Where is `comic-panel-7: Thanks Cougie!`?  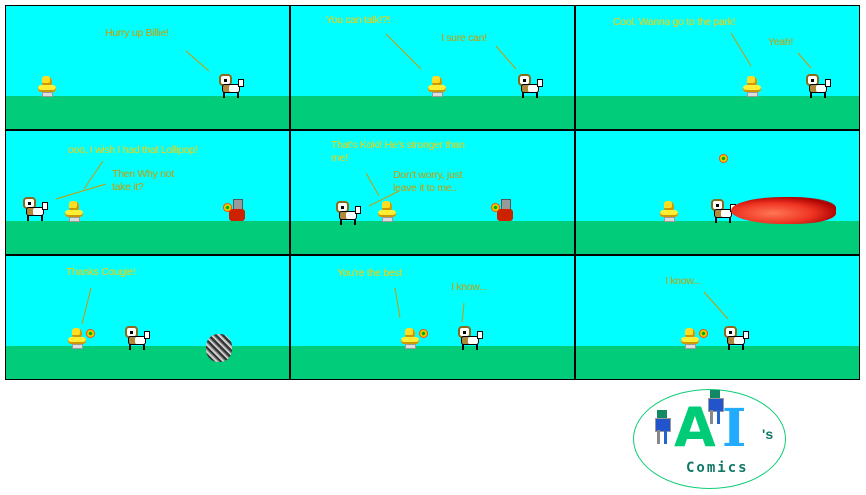
comic-panel-7: Thanks Cougie! is located at coordinates (147, 317).